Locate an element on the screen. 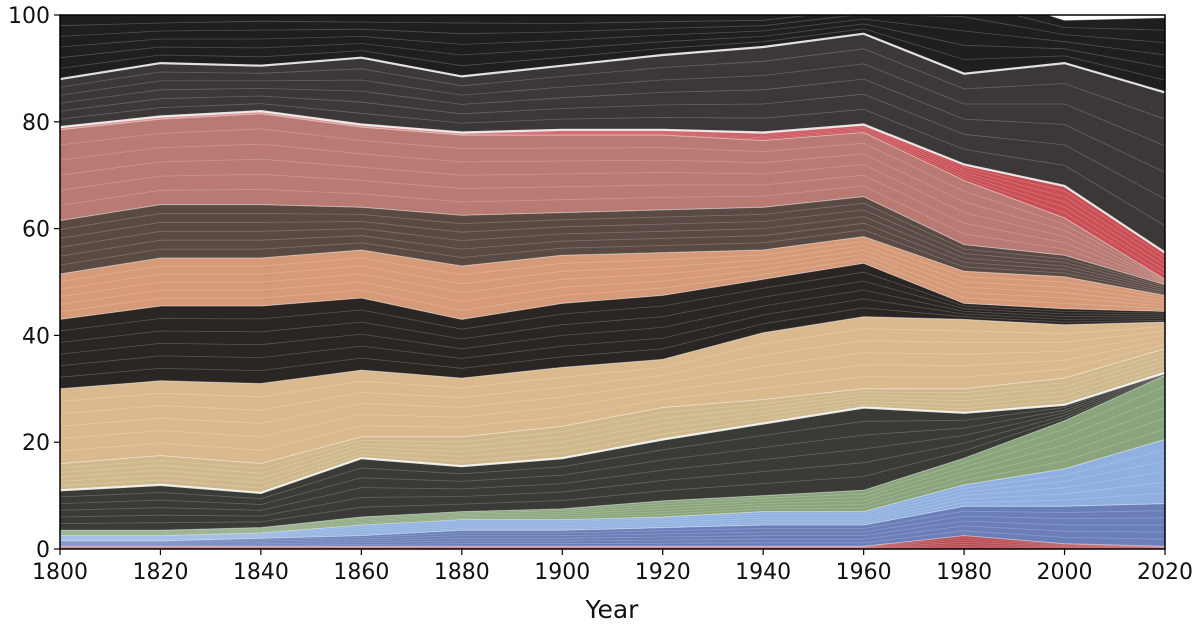  x-tick-label: 1920 is located at coordinates (663, 572).